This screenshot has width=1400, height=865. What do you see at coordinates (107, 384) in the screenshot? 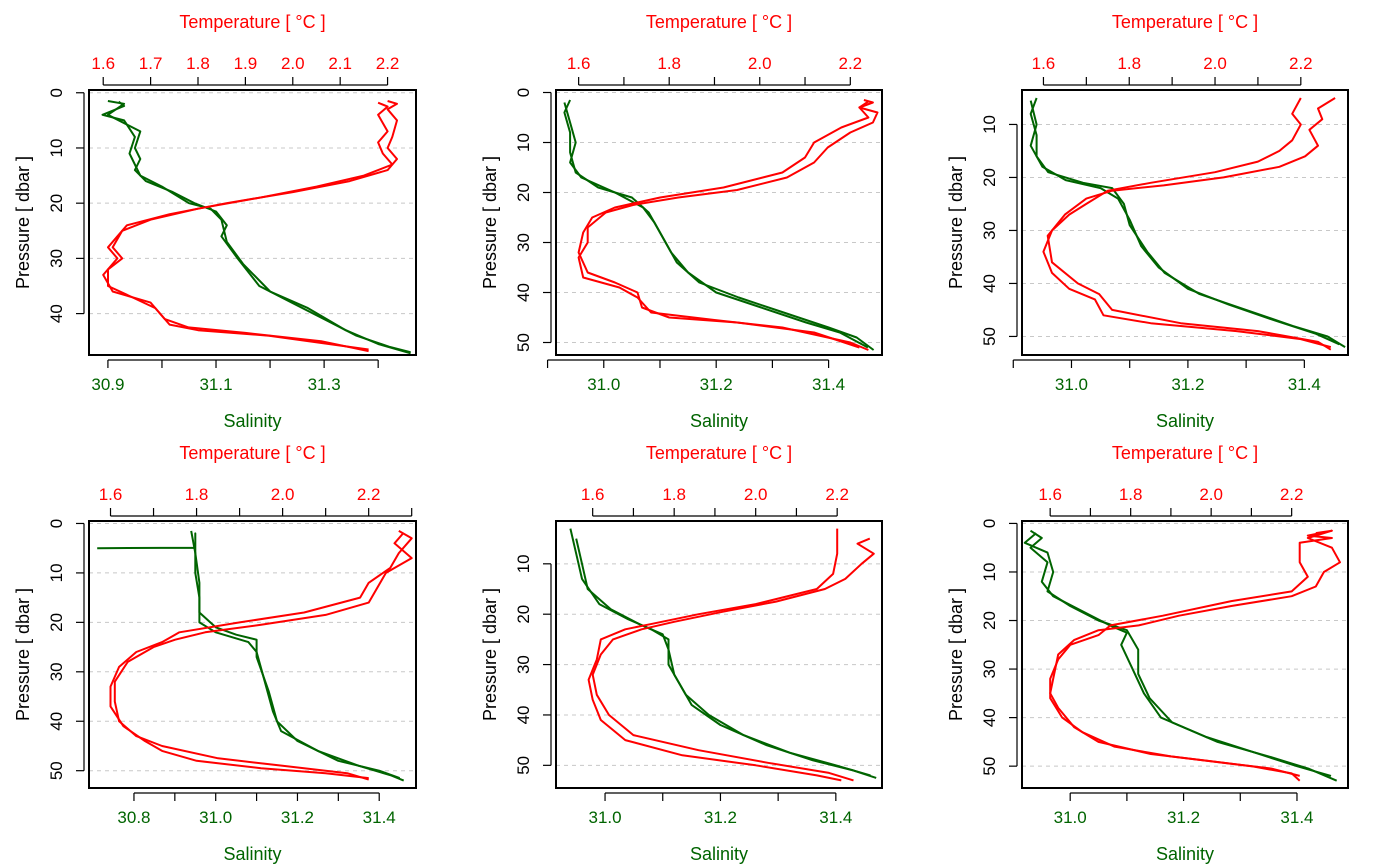
I see `salinity-tick-label: 30.9` at bounding box center [107, 384].